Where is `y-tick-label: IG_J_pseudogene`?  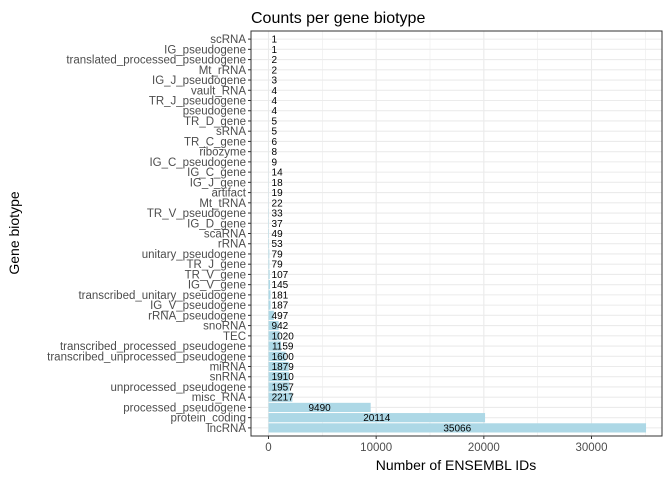
y-tick-label: IG_J_pseudogene is located at coordinates (199, 81).